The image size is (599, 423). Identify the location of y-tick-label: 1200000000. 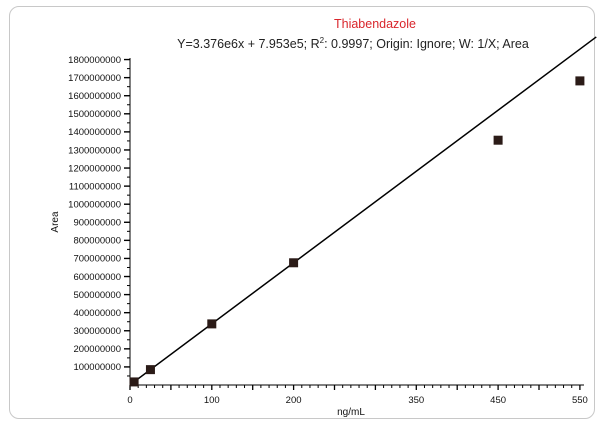
(94, 168).